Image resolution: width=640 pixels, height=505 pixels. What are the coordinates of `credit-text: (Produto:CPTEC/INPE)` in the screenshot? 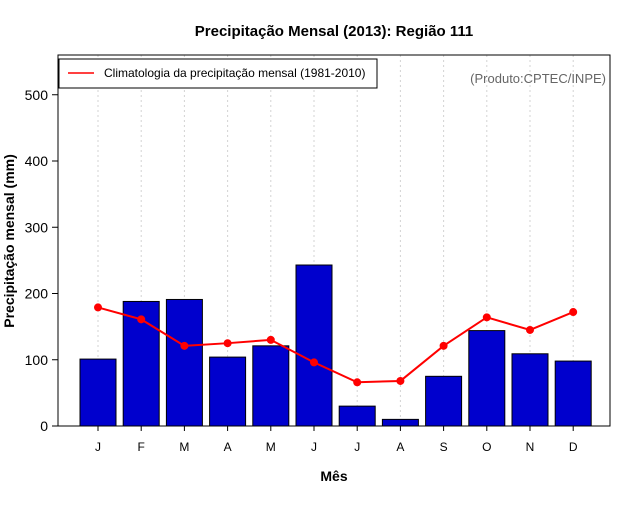 It's located at (538, 78).